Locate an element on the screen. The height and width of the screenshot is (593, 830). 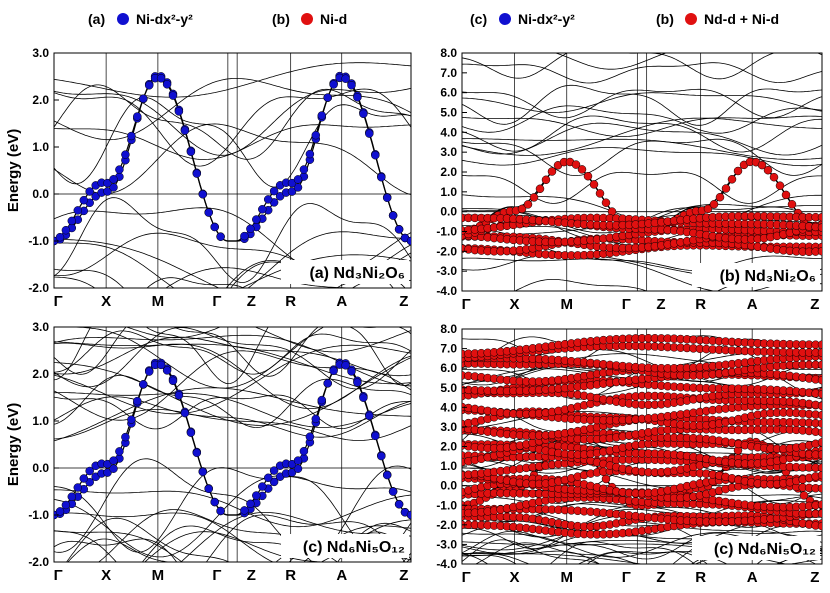
orbital-weights is located at coordinates (642, 208).